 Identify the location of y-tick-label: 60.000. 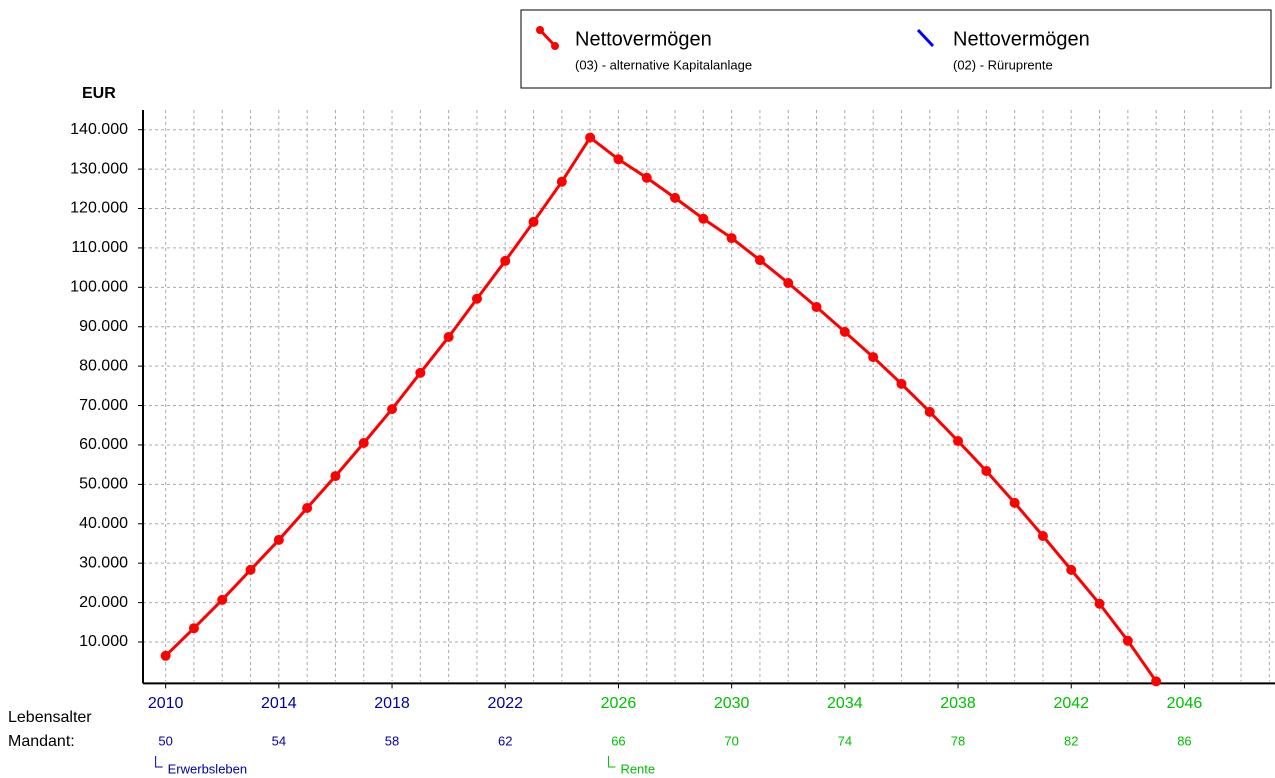
(103, 444).